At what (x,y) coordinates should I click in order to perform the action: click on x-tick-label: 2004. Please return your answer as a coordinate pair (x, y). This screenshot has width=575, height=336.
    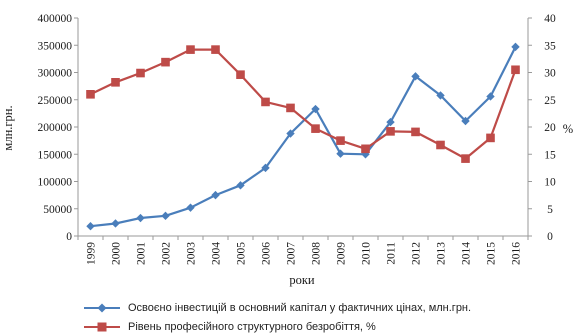
    Looking at the image, I should click on (217, 253).